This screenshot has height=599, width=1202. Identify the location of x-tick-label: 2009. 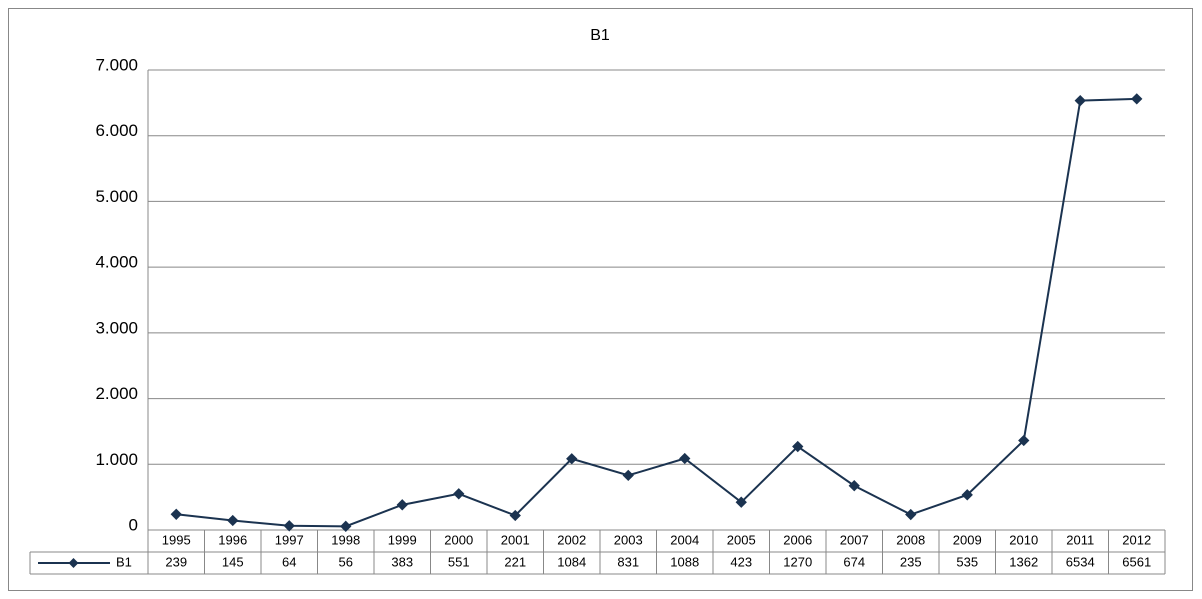
(967, 539).